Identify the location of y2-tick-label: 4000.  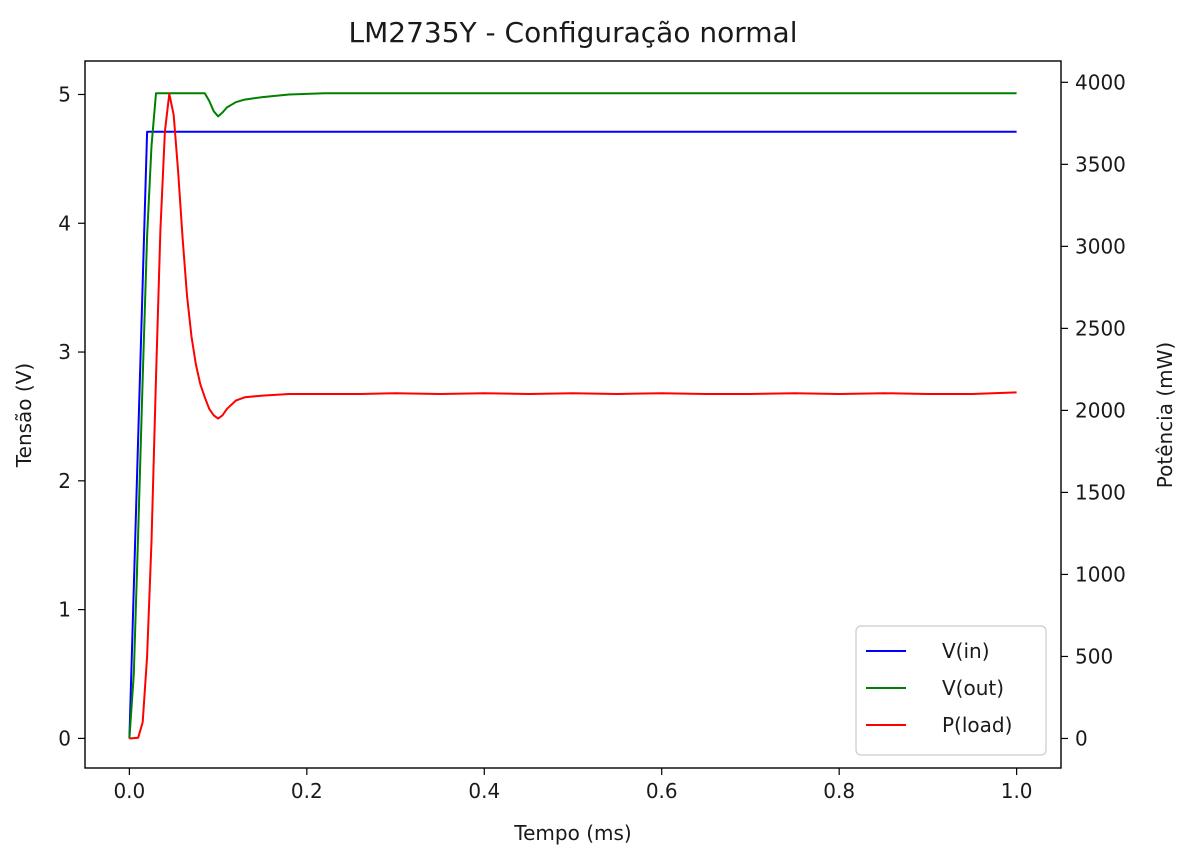
(1100, 82).